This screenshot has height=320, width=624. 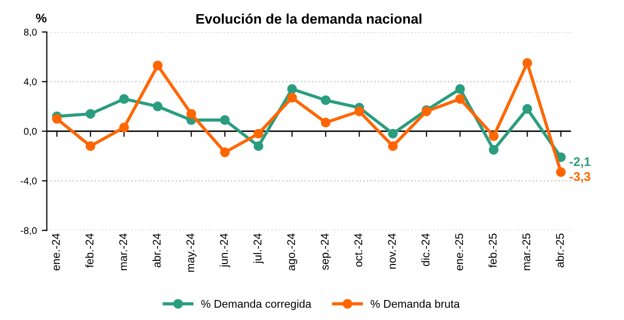 What do you see at coordinates (30, 82) in the screenshot?
I see `y-tick-label: 4,0` at bounding box center [30, 82].